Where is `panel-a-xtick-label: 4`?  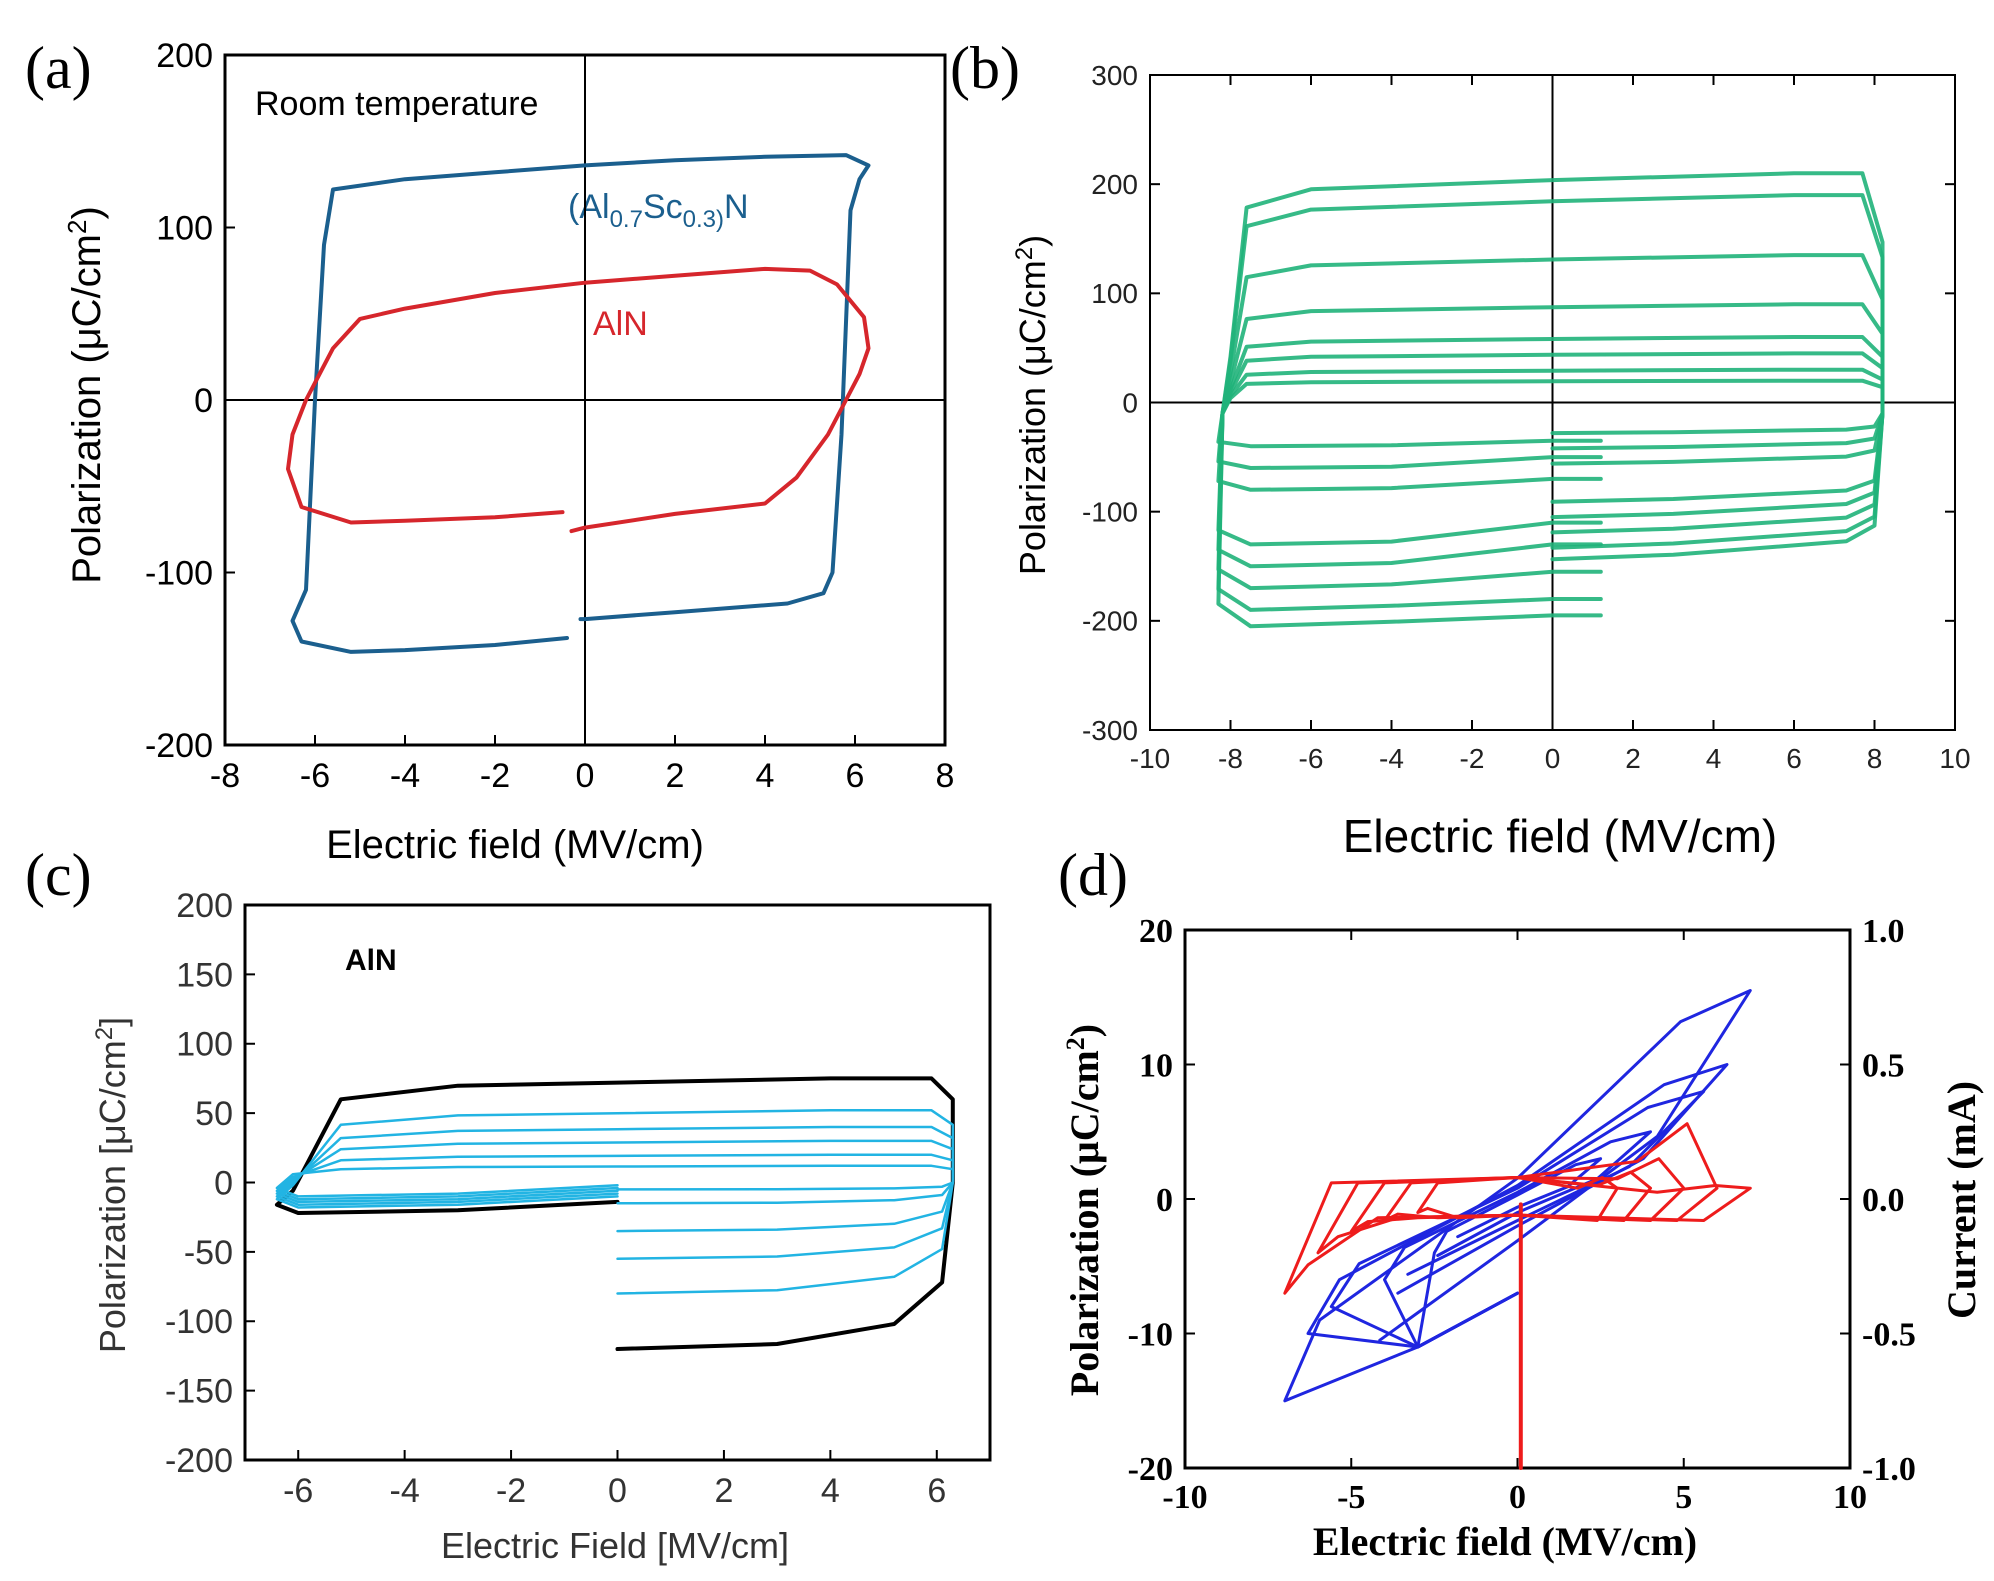 panel-a-xtick-label: 4 is located at coordinates (765, 776).